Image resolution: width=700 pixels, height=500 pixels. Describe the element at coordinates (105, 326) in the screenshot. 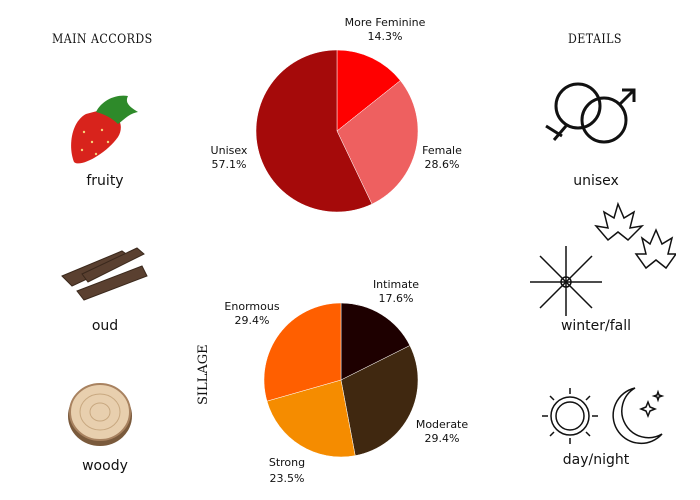

I see `accord-label-oud: oud` at that location.